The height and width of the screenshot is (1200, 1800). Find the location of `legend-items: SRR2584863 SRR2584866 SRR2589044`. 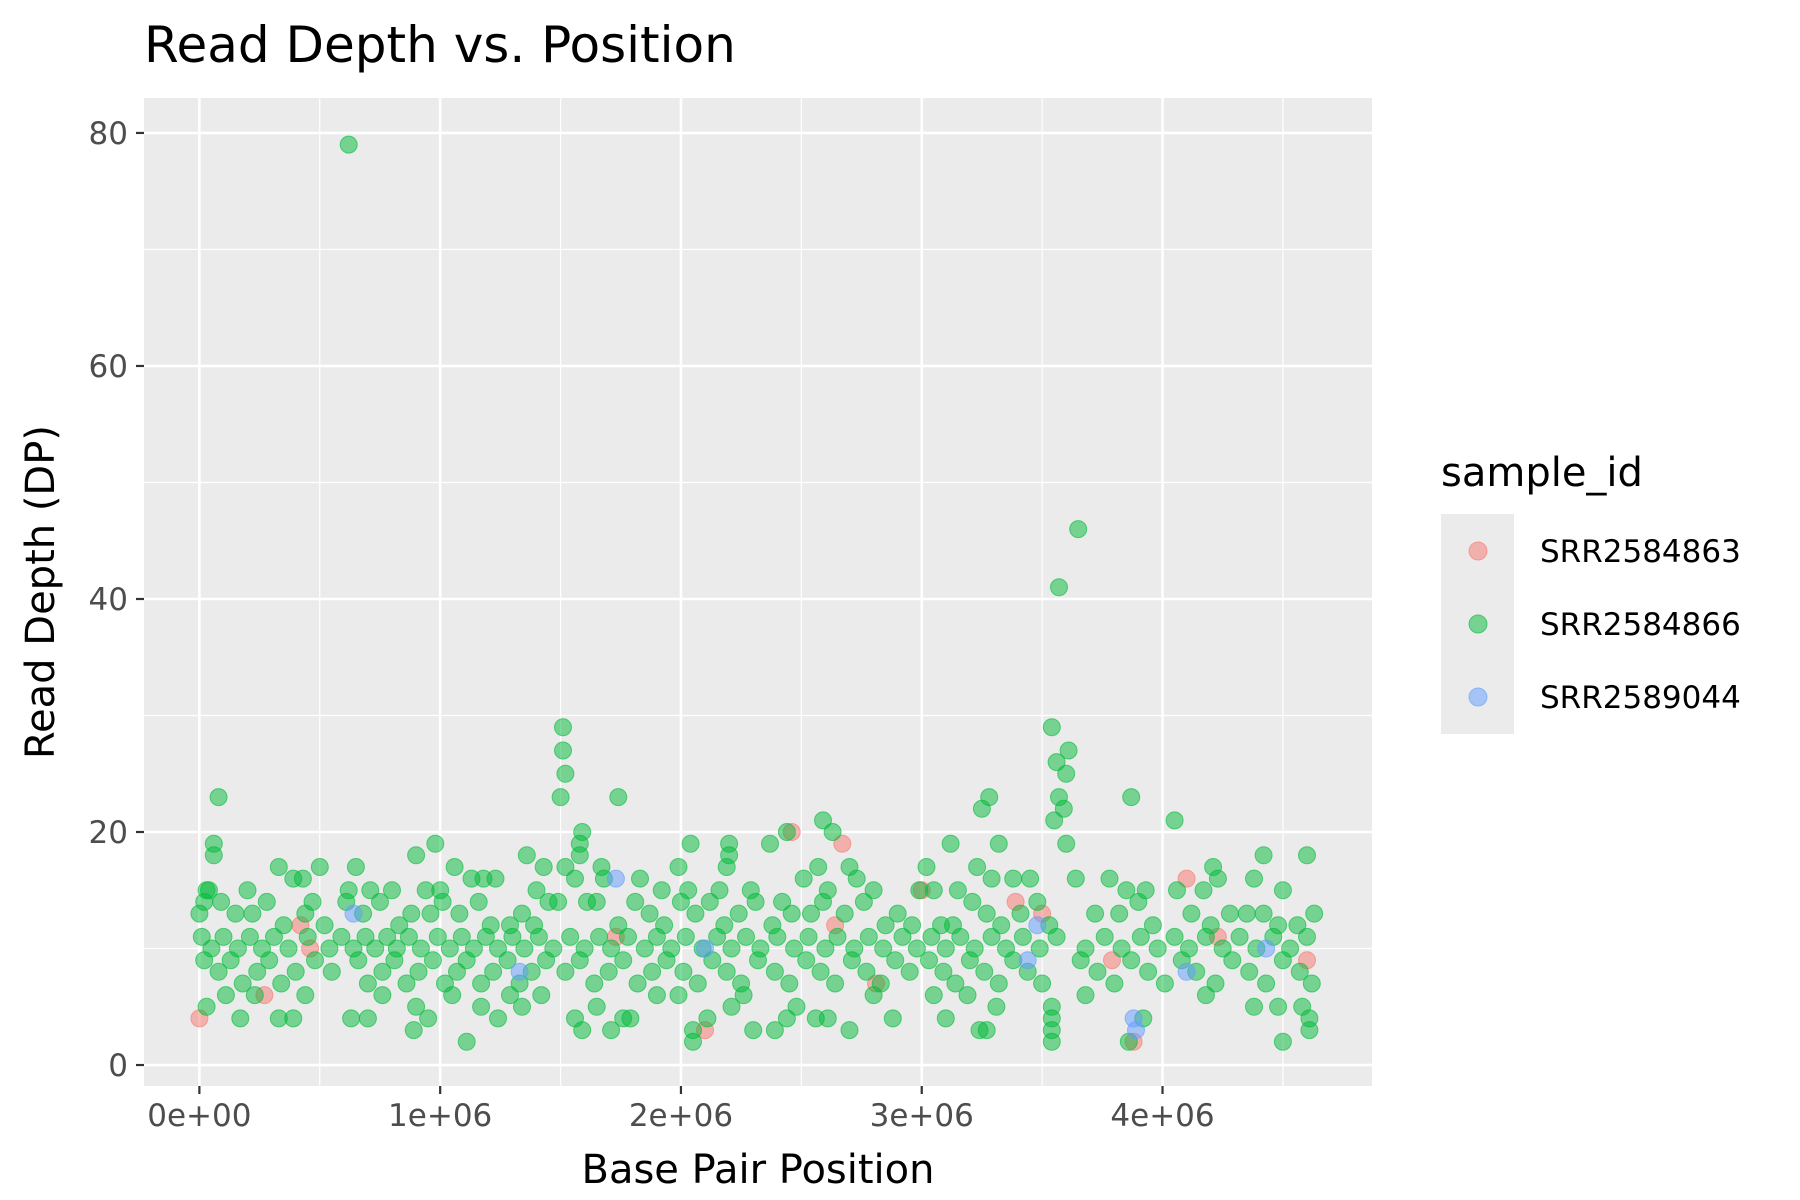

legend-items: SRR2584863 SRR2584866 SRR2589044 is located at coordinates (1604, 625).